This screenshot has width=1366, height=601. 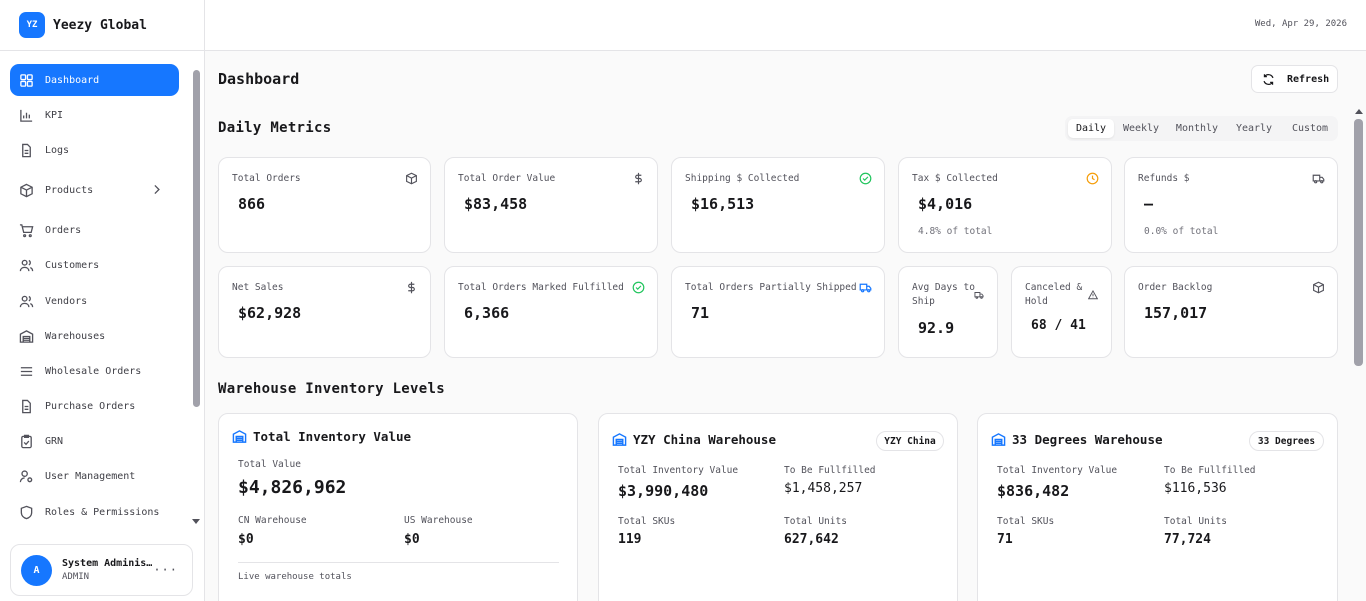 I want to click on metric-label-line: Ship, so click(x=923, y=301).